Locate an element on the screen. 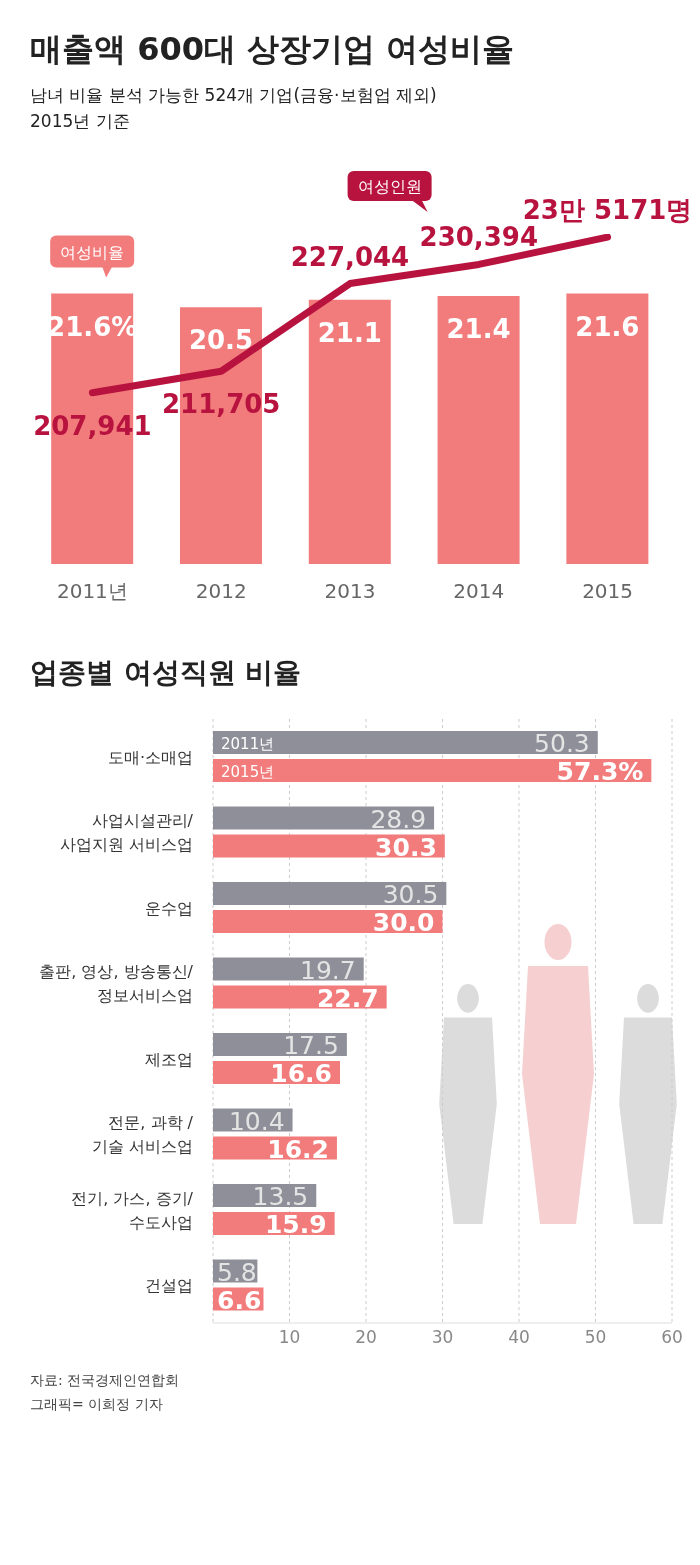 Image resolution: width=700 pixels, height=1565 pixels. y-tick-label: 전기, 가스, 증기/ 수도사업 is located at coordinates (132, 1210).